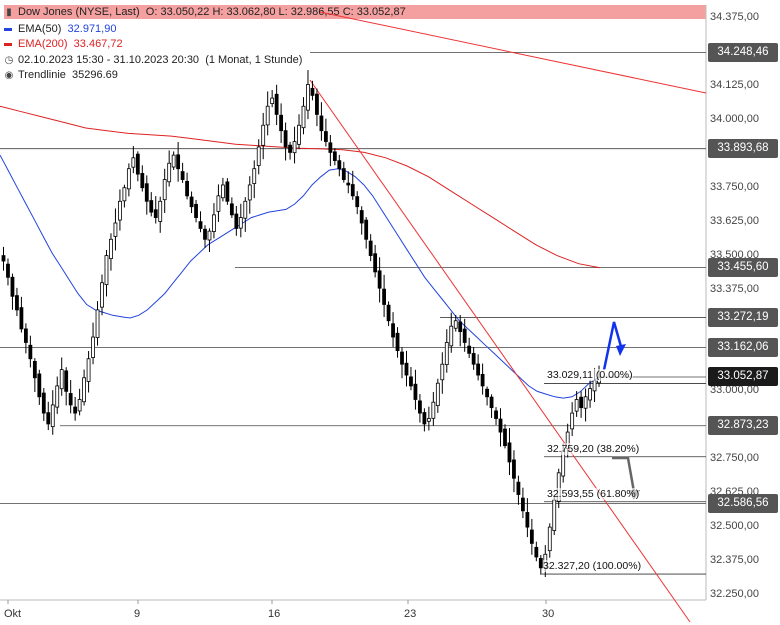 This screenshot has width=780, height=625. I want to click on trend-label: Trendlinie, so click(42, 75).